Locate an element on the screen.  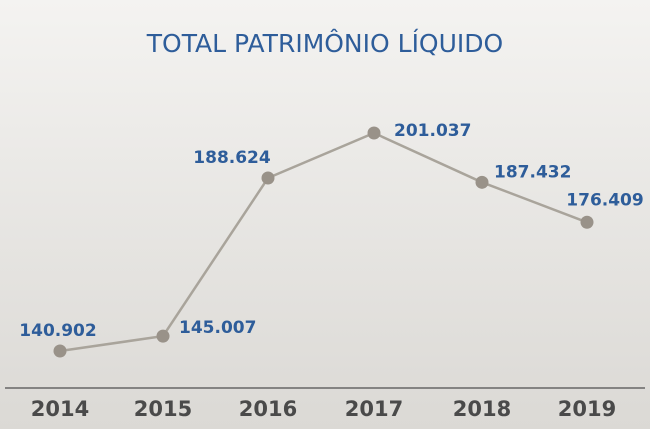
value-label: 145.007 is located at coordinates (217, 328).